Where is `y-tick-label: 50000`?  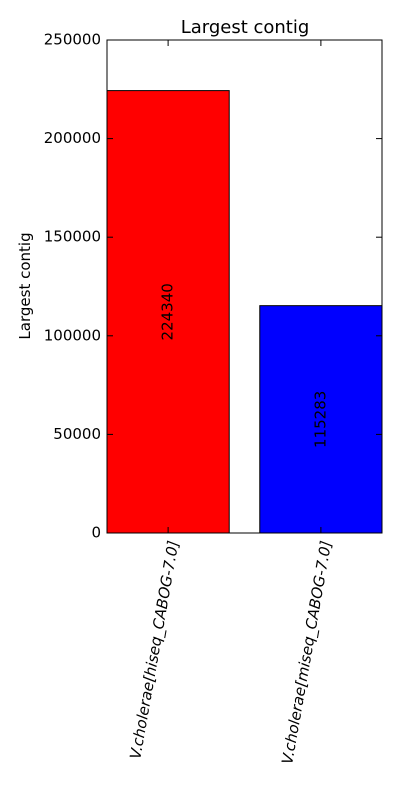
y-tick-label: 50000 is located at coordinates (77, 434).